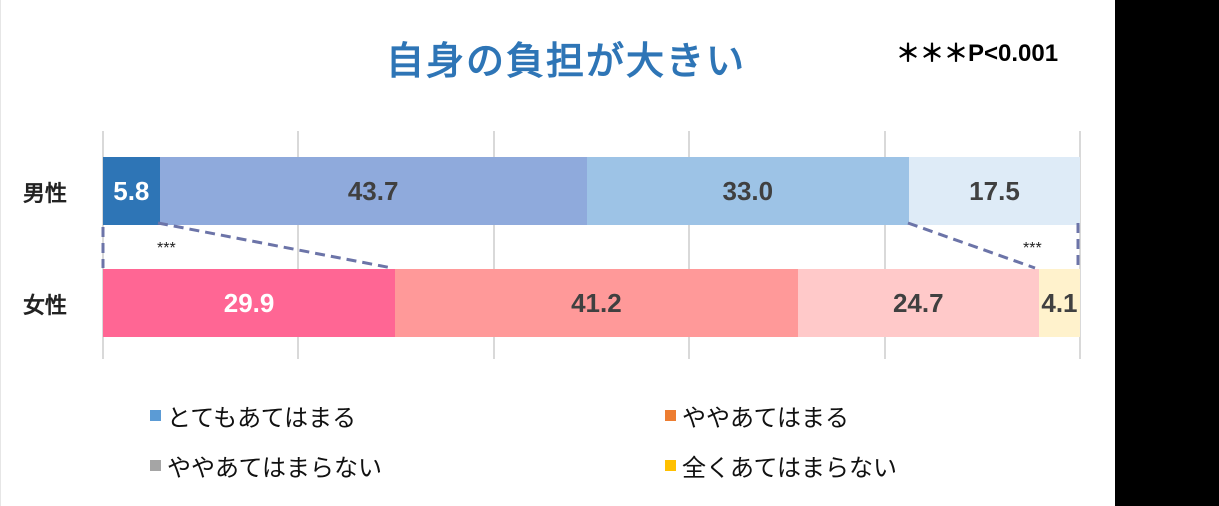 This screenshot has width=1219, height=506. I want to click on legend-swatch-orange, so click(670, 415).